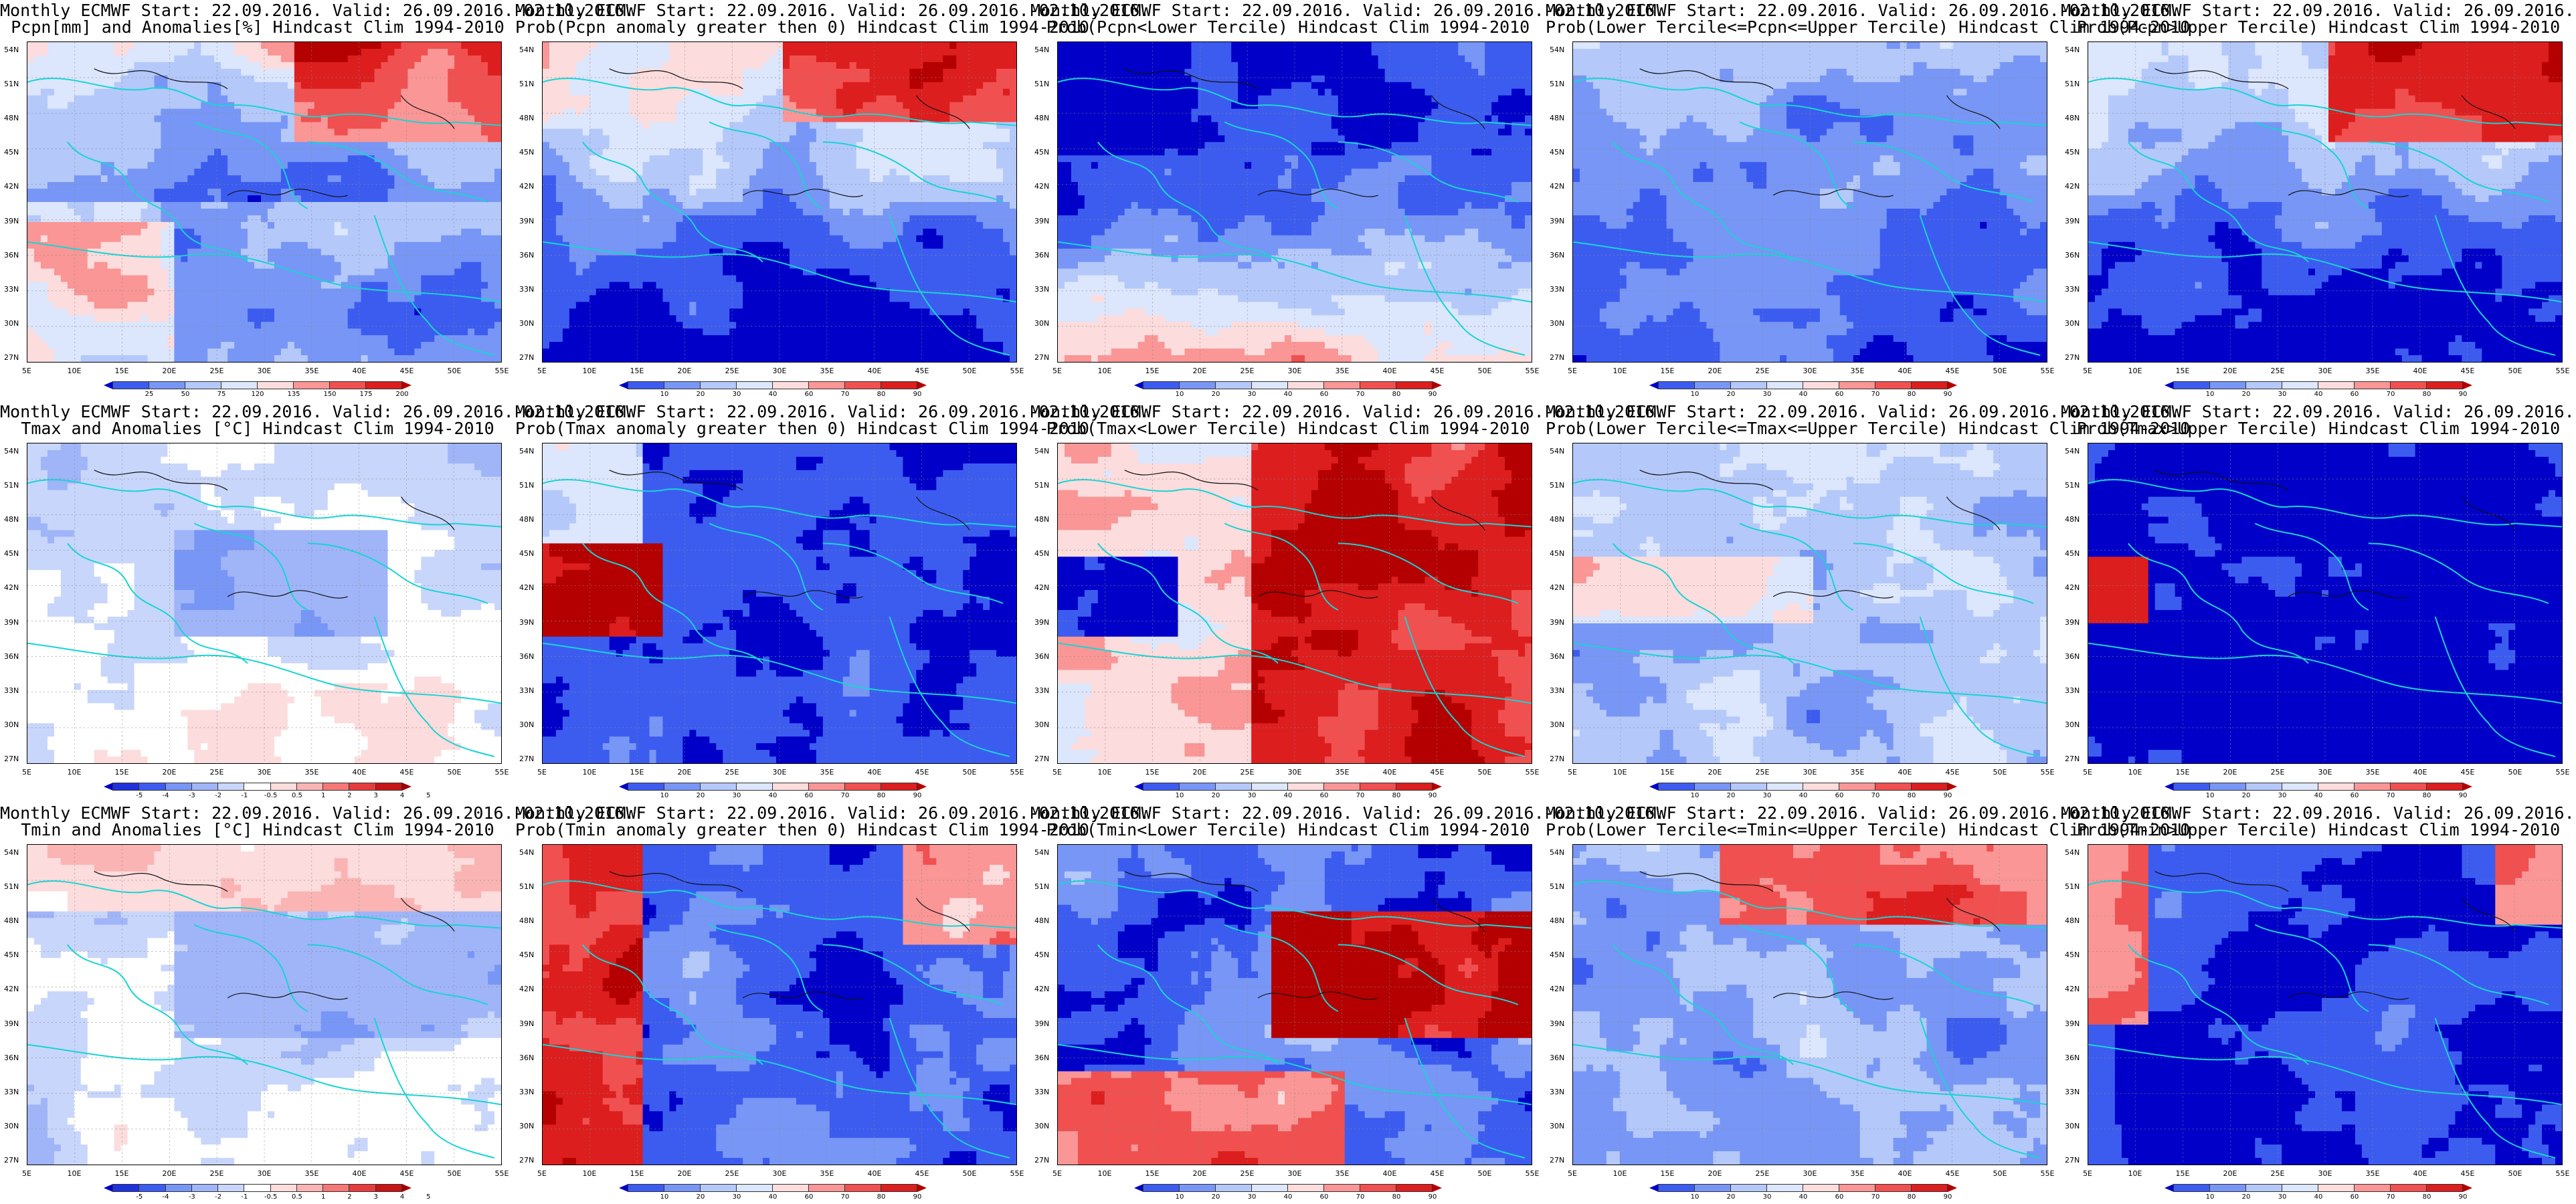 This screenshot has width=2576, height=1204. I want to click on colorbar-tick-label: -0.5, so click(271, 1197).